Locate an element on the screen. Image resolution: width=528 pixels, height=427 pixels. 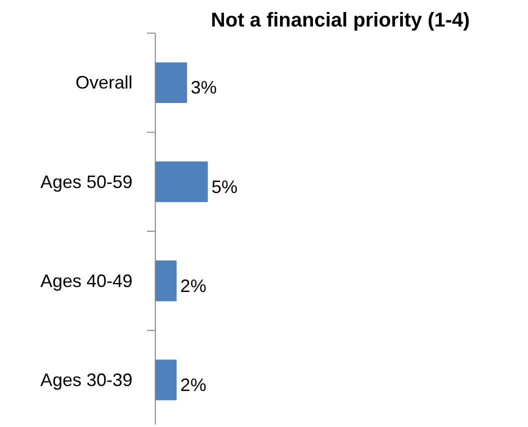
y-tick-label: Ages 40-49 is located at coordinates (86, 280).